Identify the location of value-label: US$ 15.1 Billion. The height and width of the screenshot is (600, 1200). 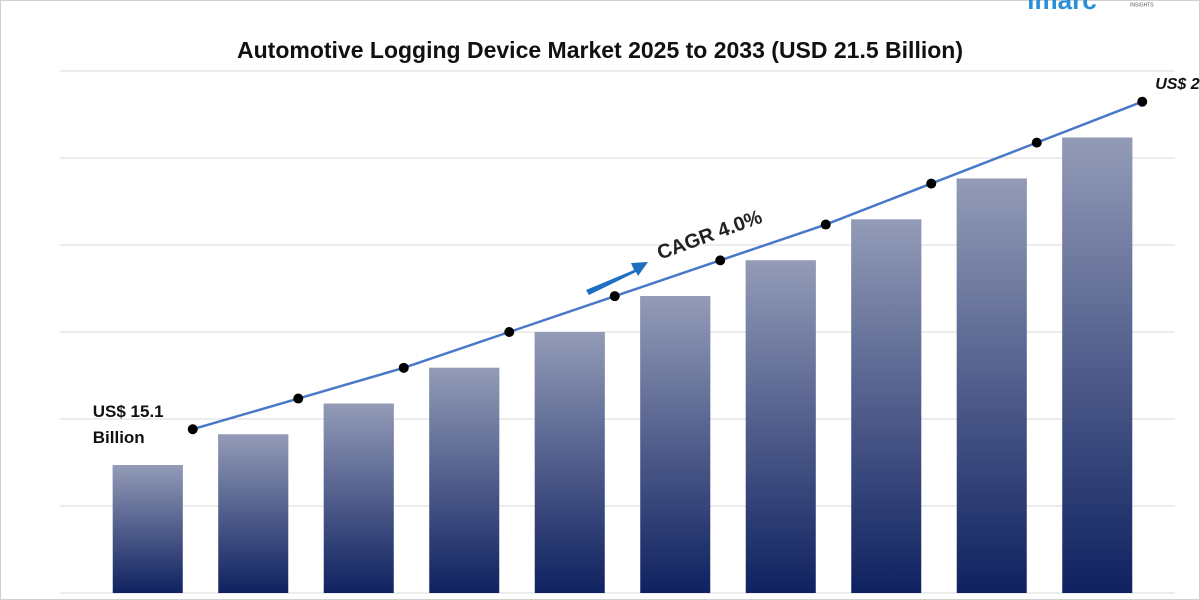
(128, 425).